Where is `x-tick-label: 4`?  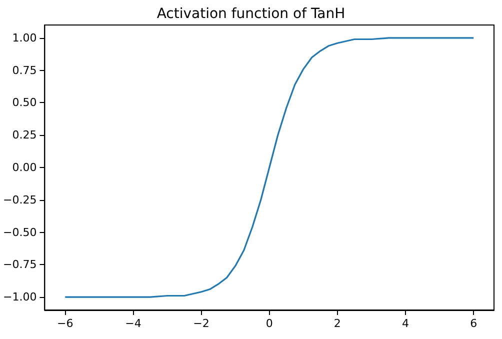 x-tick-label: 4 is located at coordinates (406, 323).